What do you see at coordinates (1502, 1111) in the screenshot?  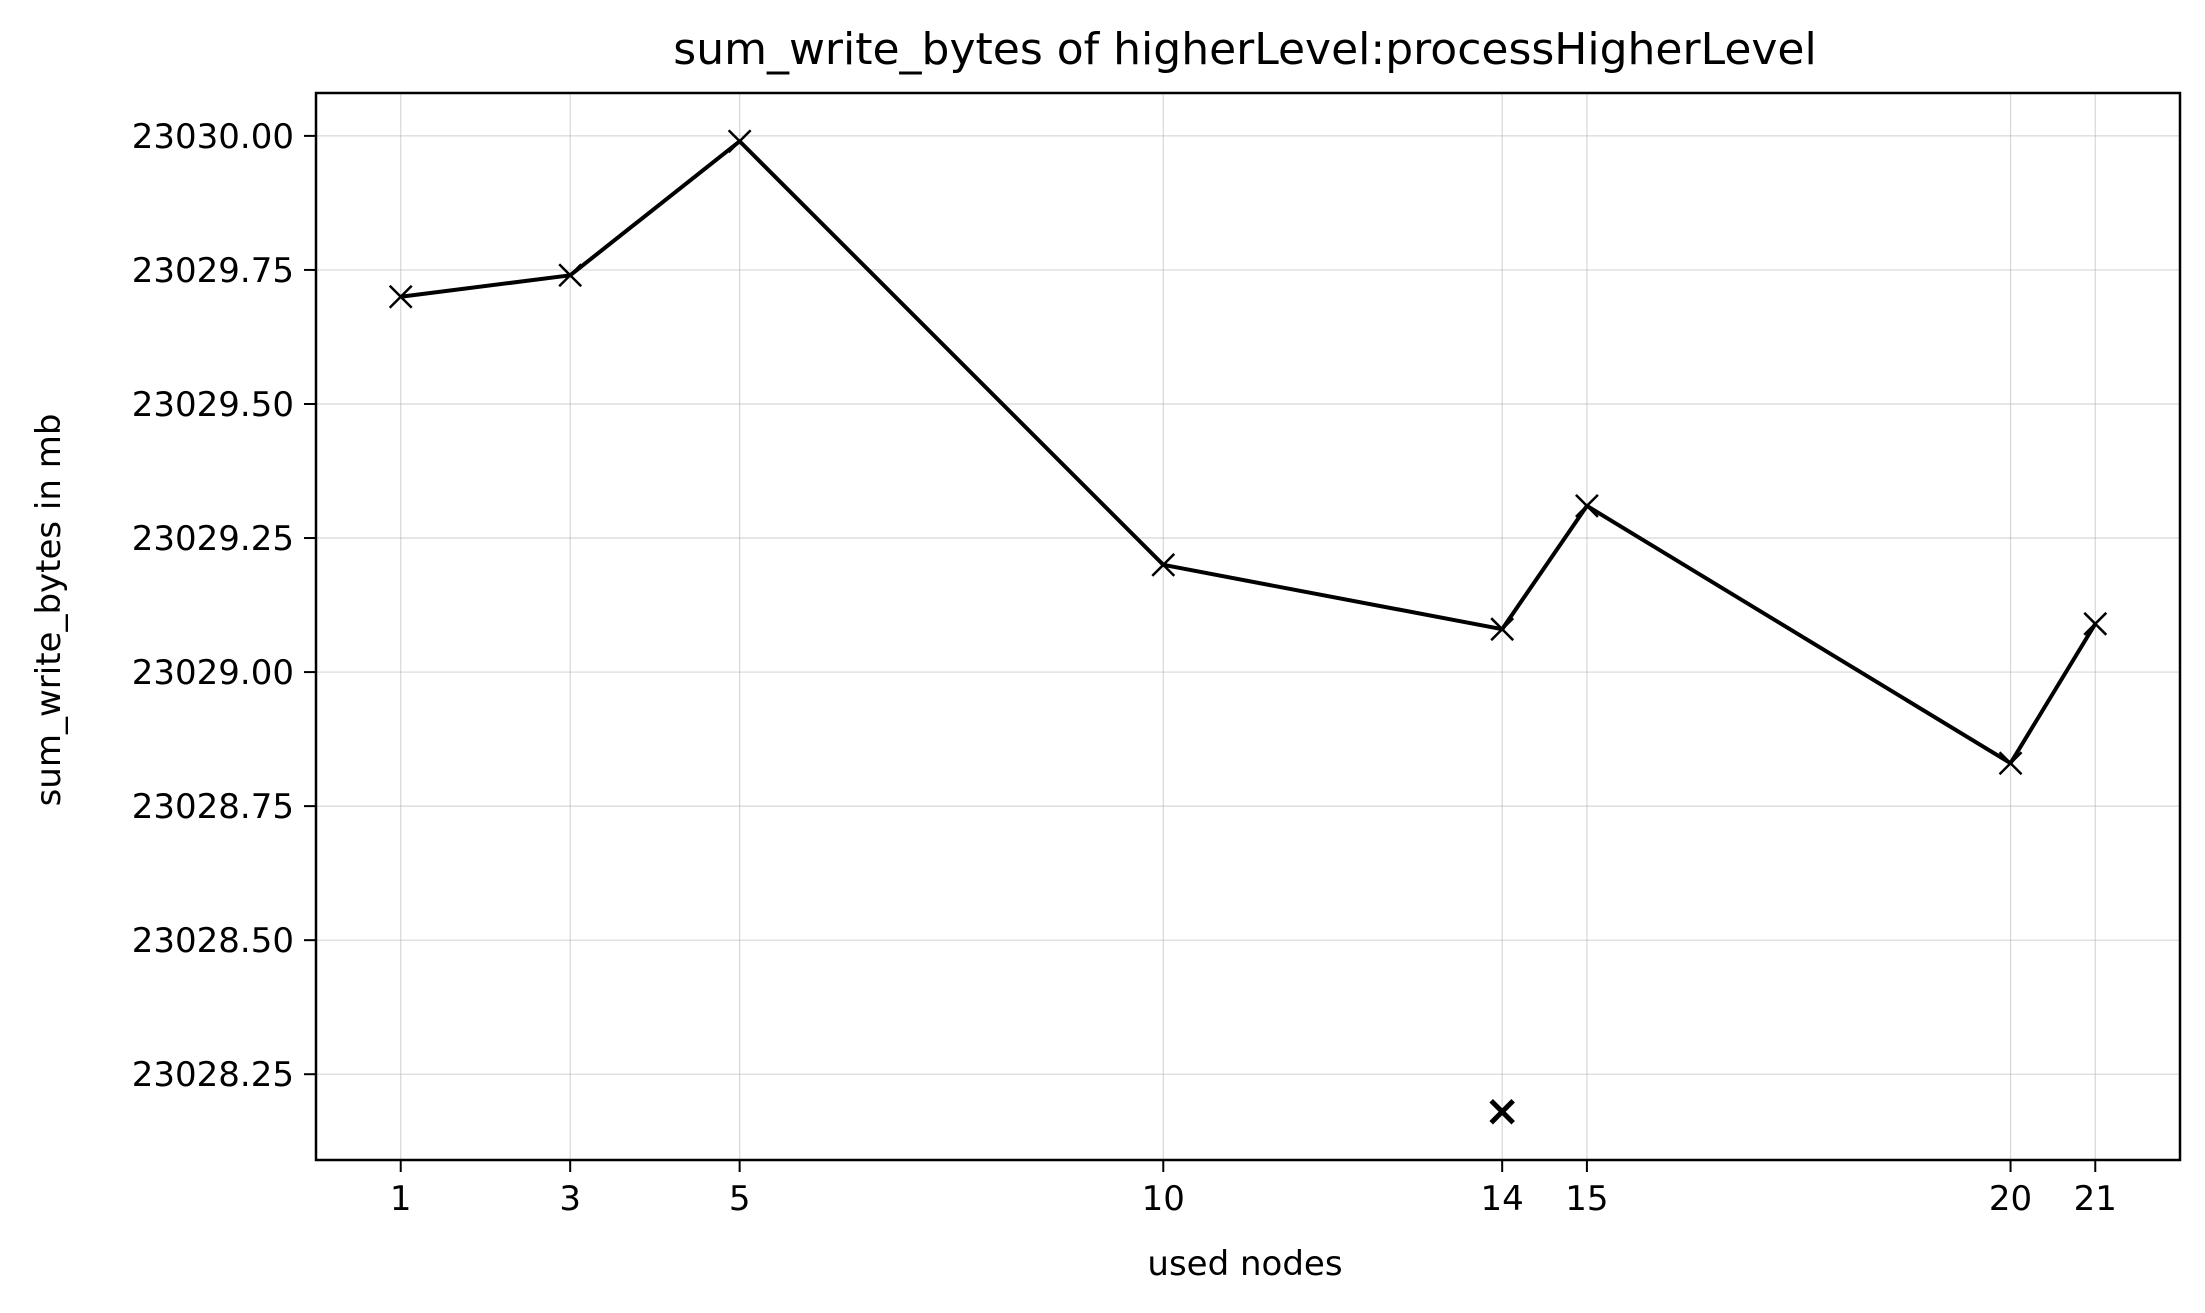 I see `outlier-point-marker` at bounding box center [1502, 1111].